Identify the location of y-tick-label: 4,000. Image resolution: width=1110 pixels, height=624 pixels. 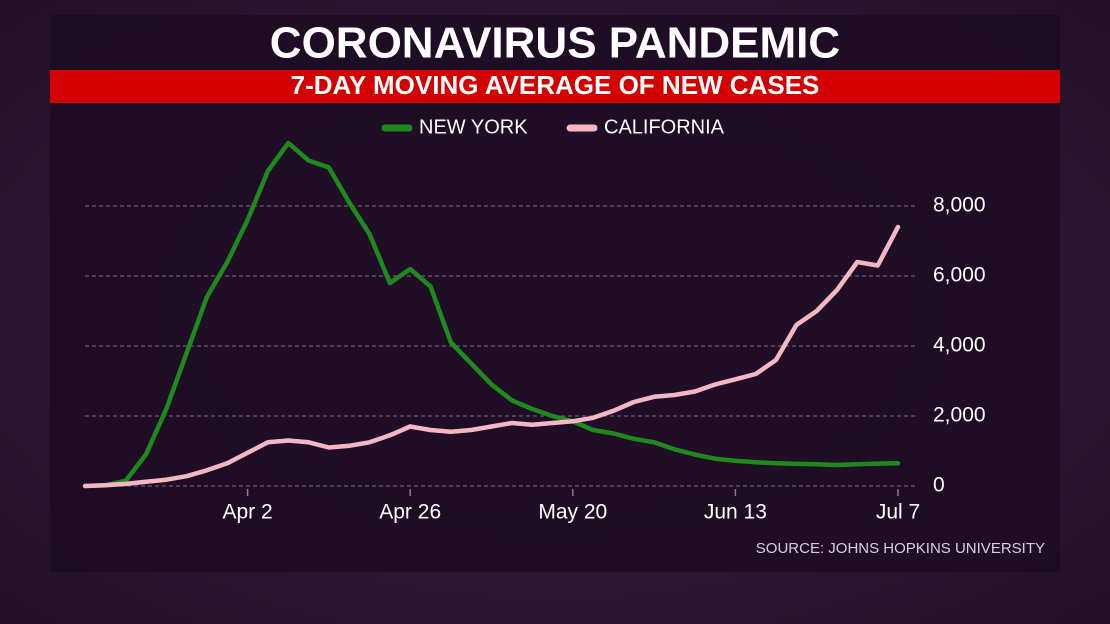
(959, 345).